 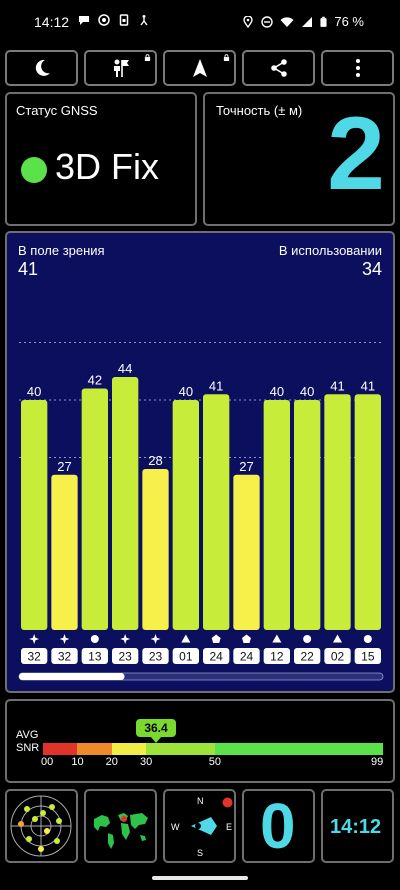 What do you see at coordinates (216, 385) in the screenshot?
I see `snr-bar-label: 41` at bounding box center [216, 385].